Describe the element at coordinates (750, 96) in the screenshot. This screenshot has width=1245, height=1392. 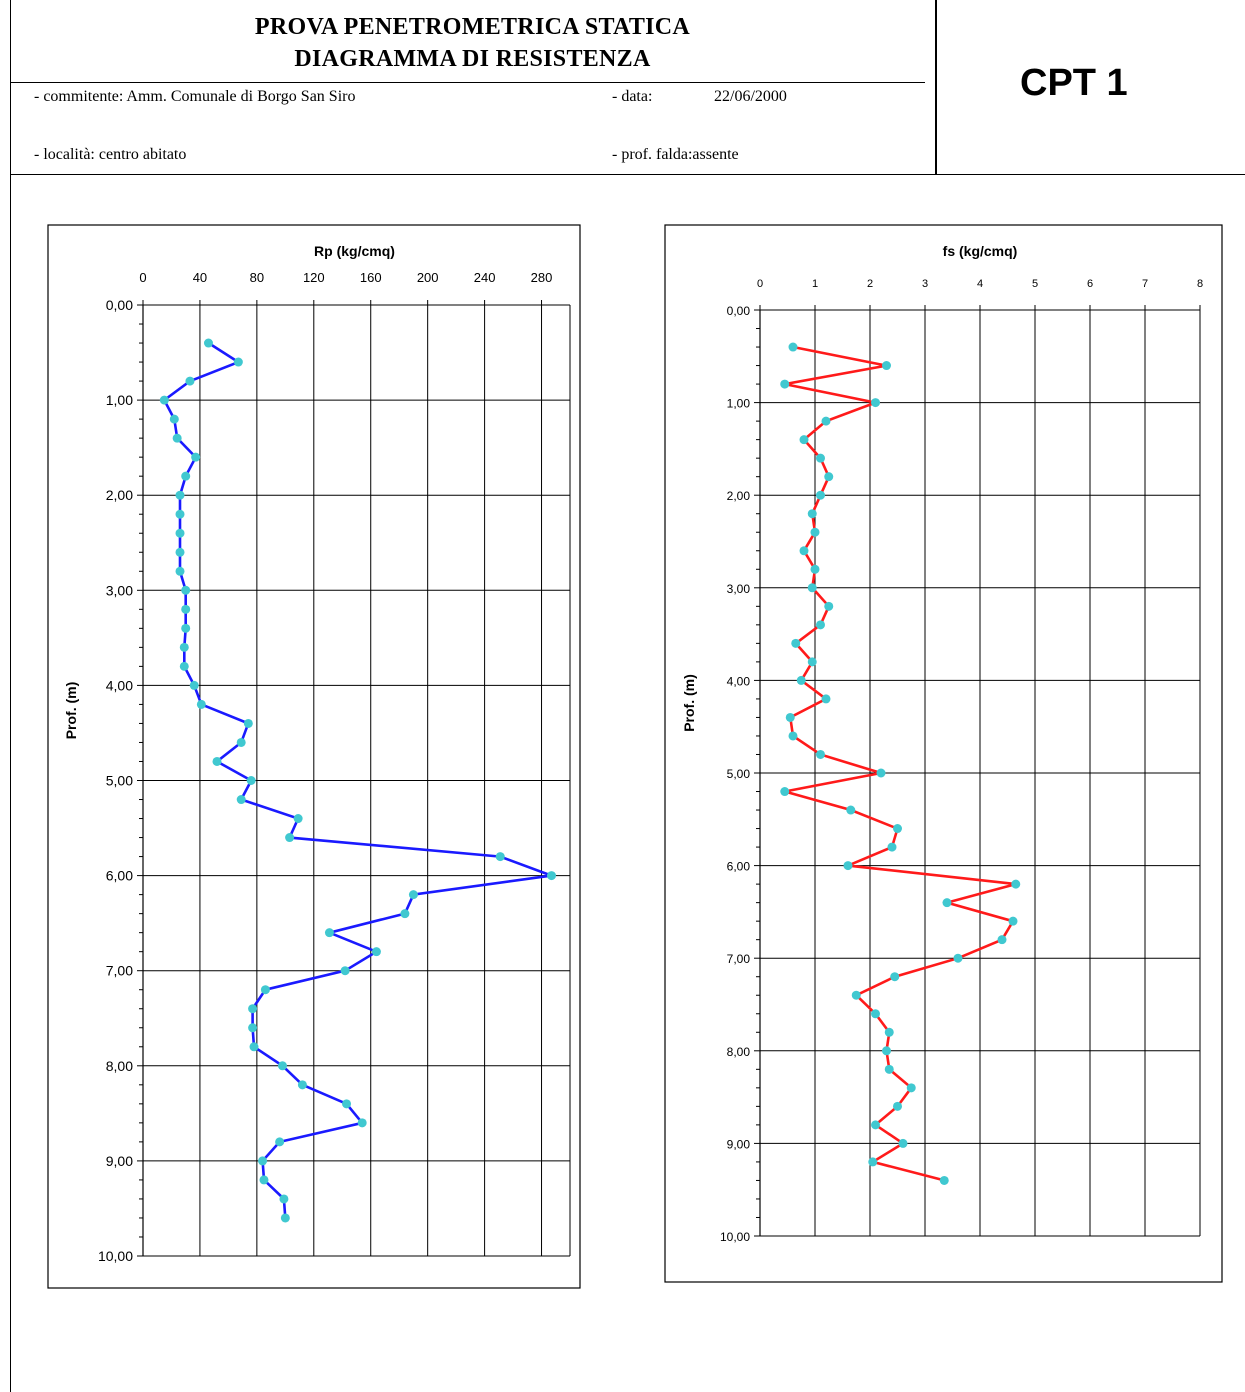
I see `date-value: 22/06/2000` at that location.